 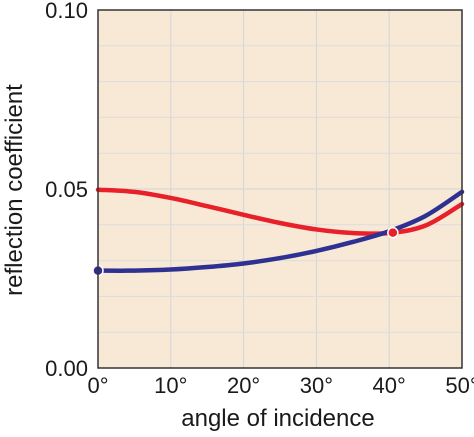 I want to click on x-axis-title: angle of incidence, so click(x=277, y=418).